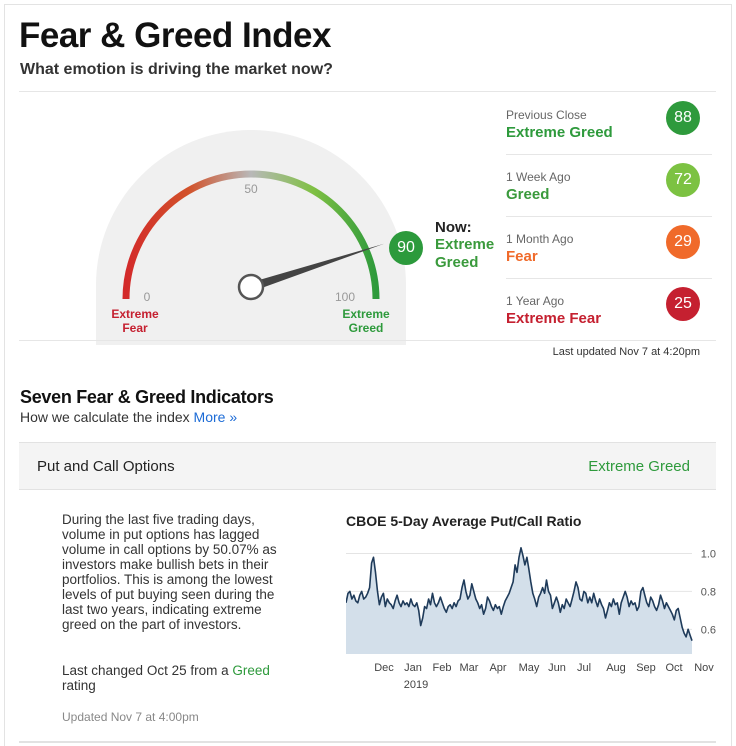  I want to click on changed-suffix: rating, so click(79, 685).